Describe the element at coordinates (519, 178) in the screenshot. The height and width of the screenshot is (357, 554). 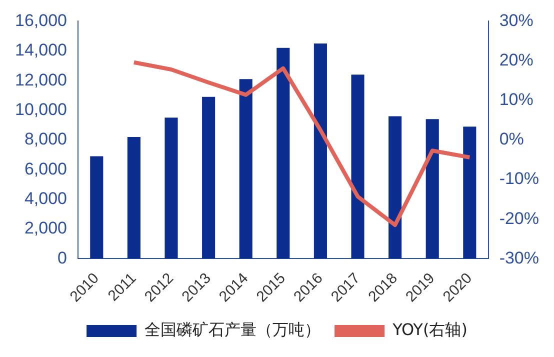
I see `y2-tick-label: -10%` at that location.